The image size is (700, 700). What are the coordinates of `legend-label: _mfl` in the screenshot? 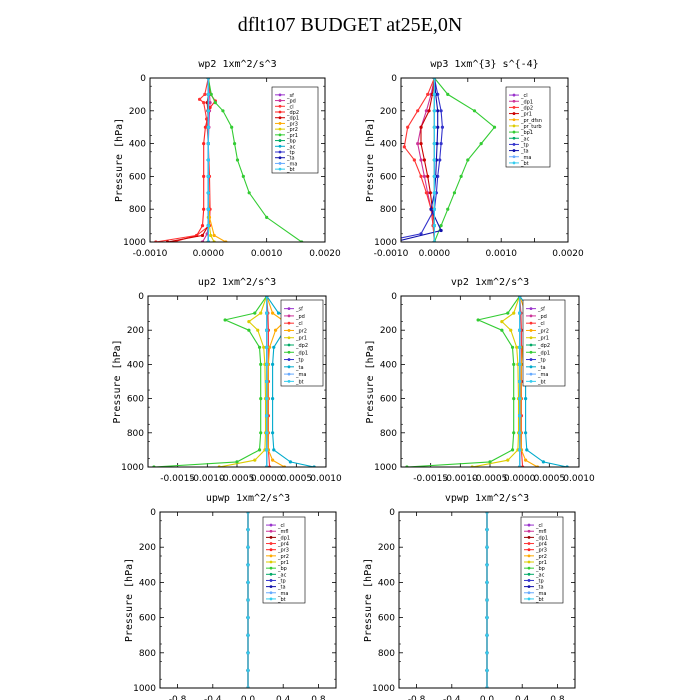 It's located at (541, 532).